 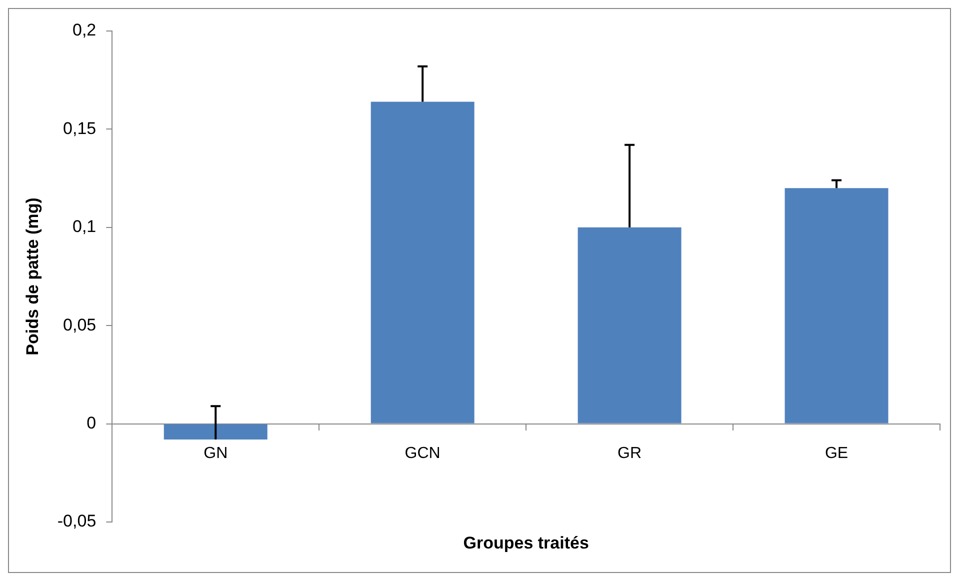 What do you see at coordinates (836, 453) in the screenshot?
I see `x-tick-label: GE` at bounding box center [836, 453].